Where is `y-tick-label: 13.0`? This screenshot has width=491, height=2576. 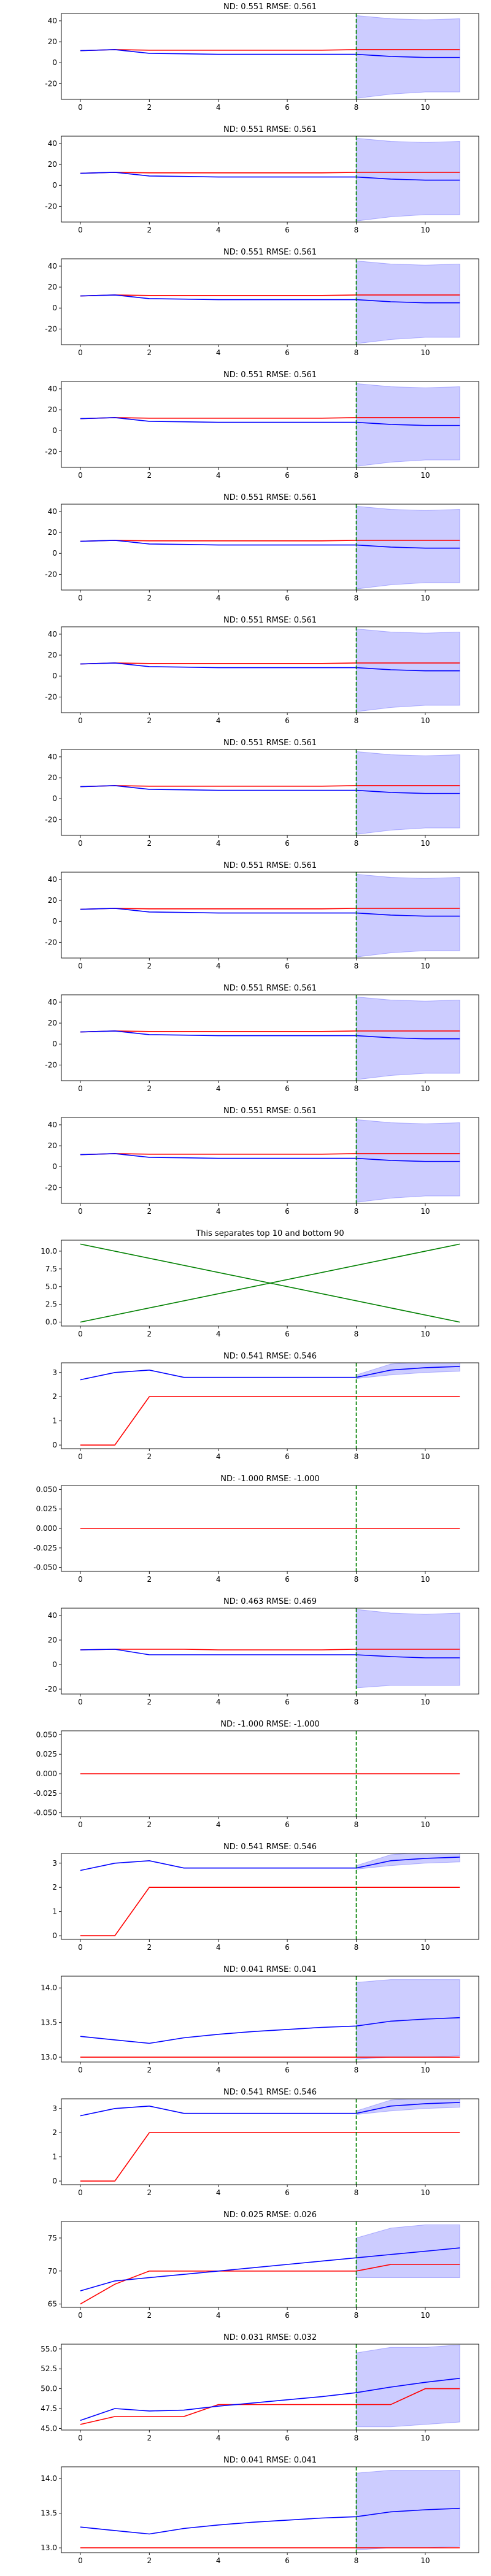
y-tick-label: 13.0 is located at coordinates (49, 2057).